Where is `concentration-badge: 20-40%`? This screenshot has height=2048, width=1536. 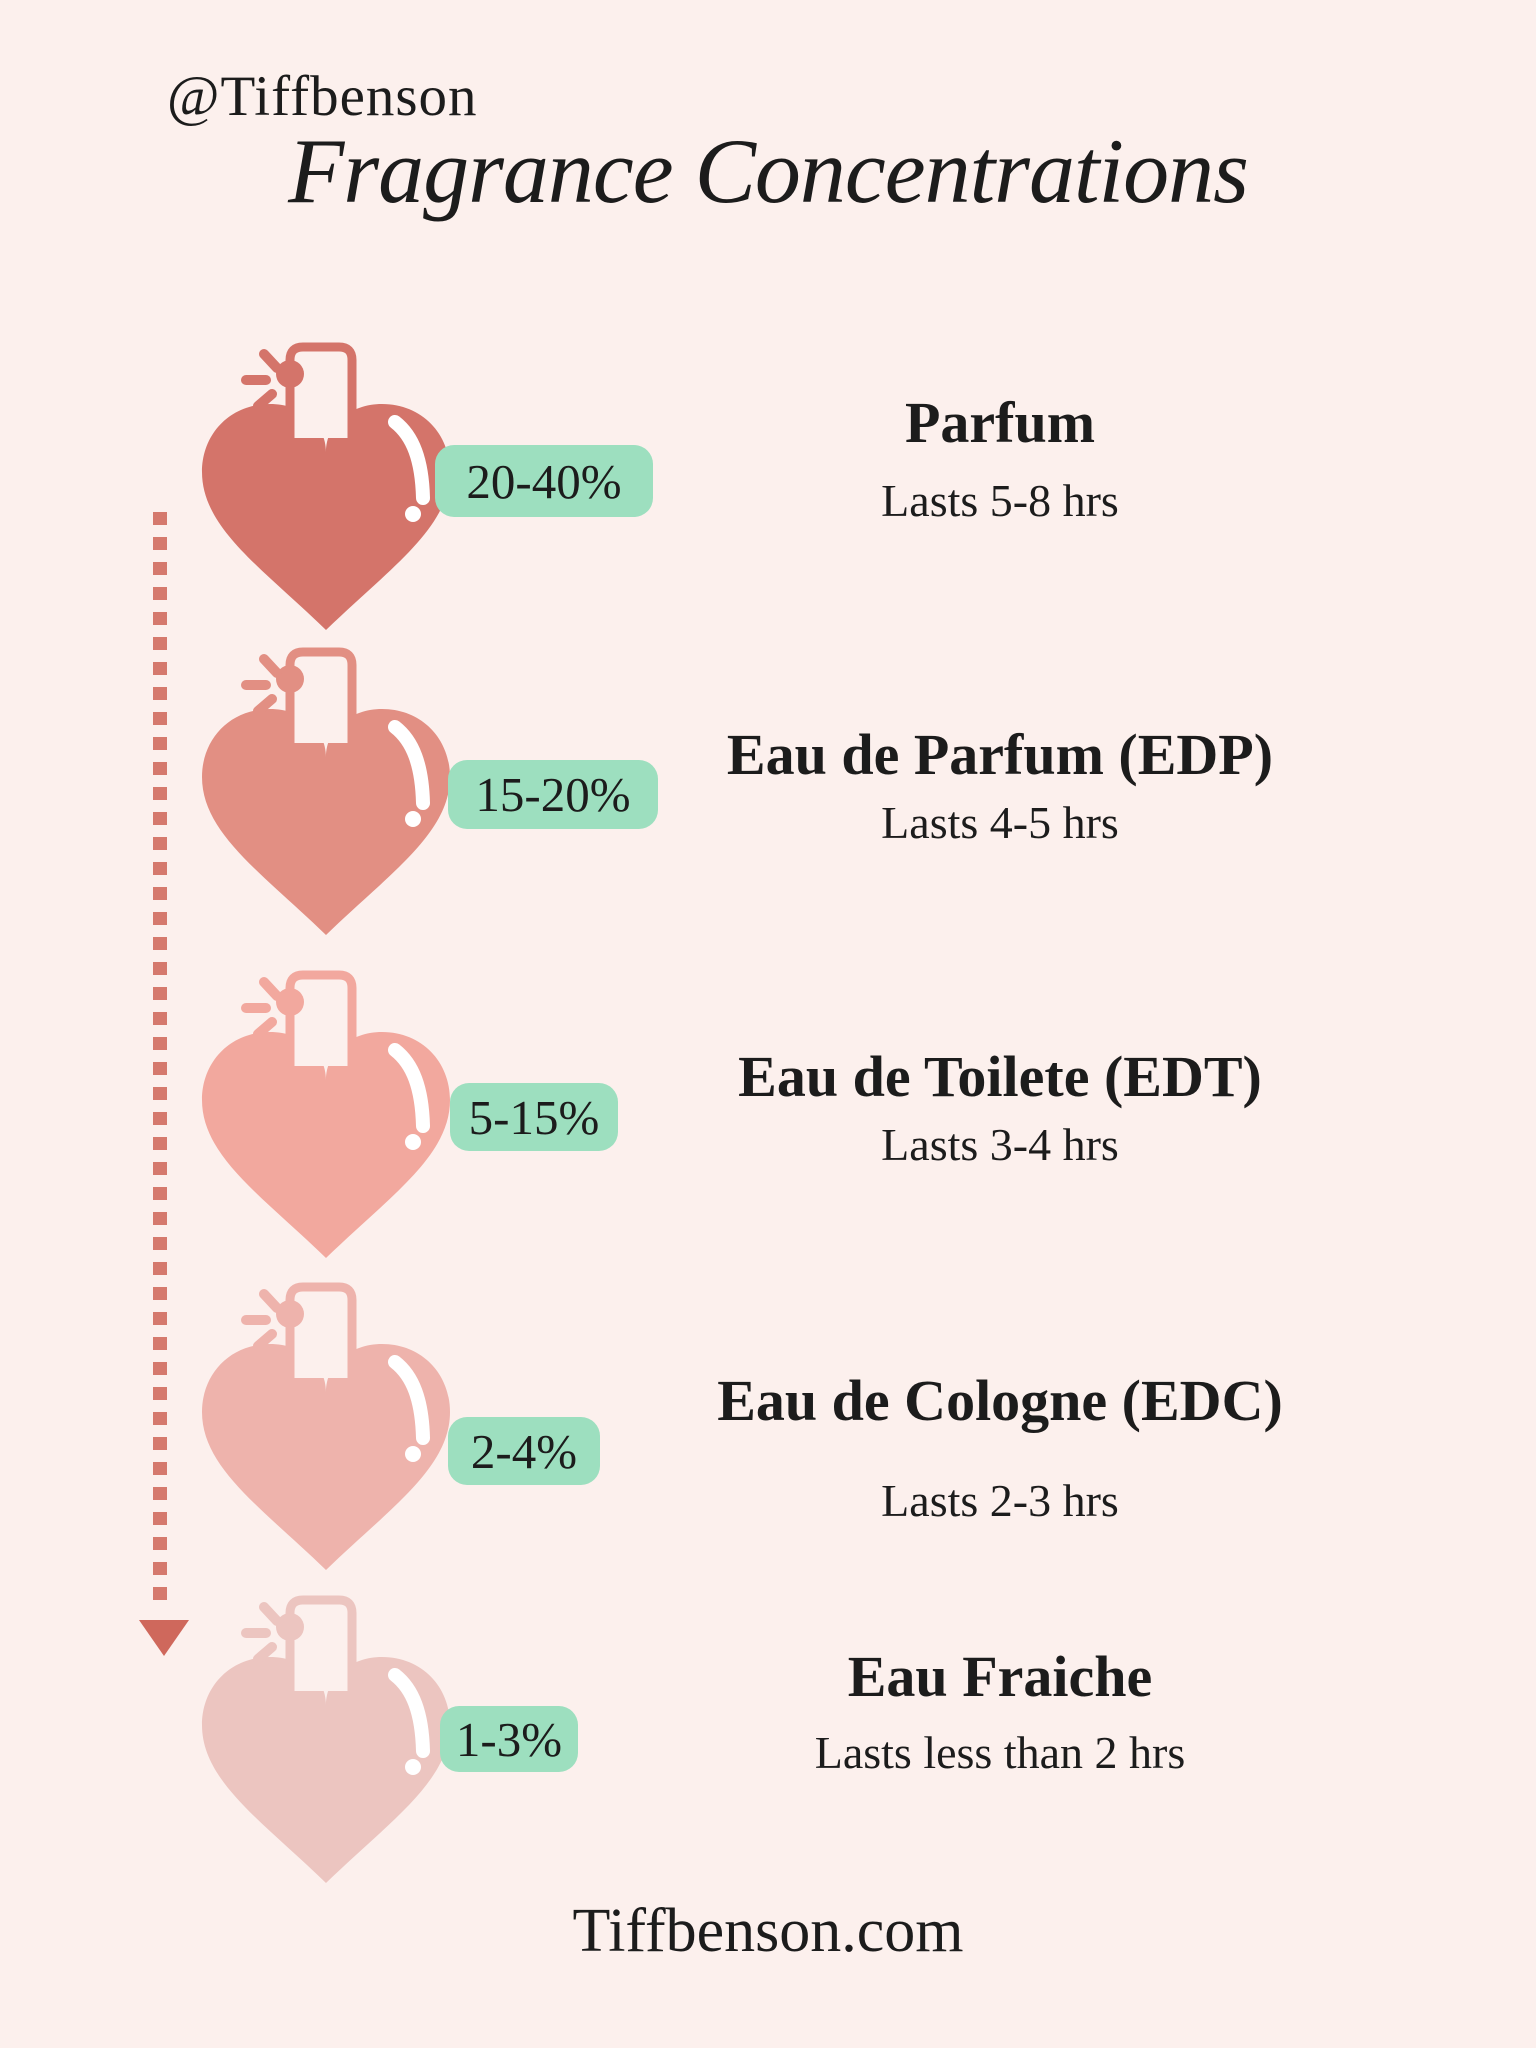
concentration-badge: 20-40% is located at coordinates (544, 481).